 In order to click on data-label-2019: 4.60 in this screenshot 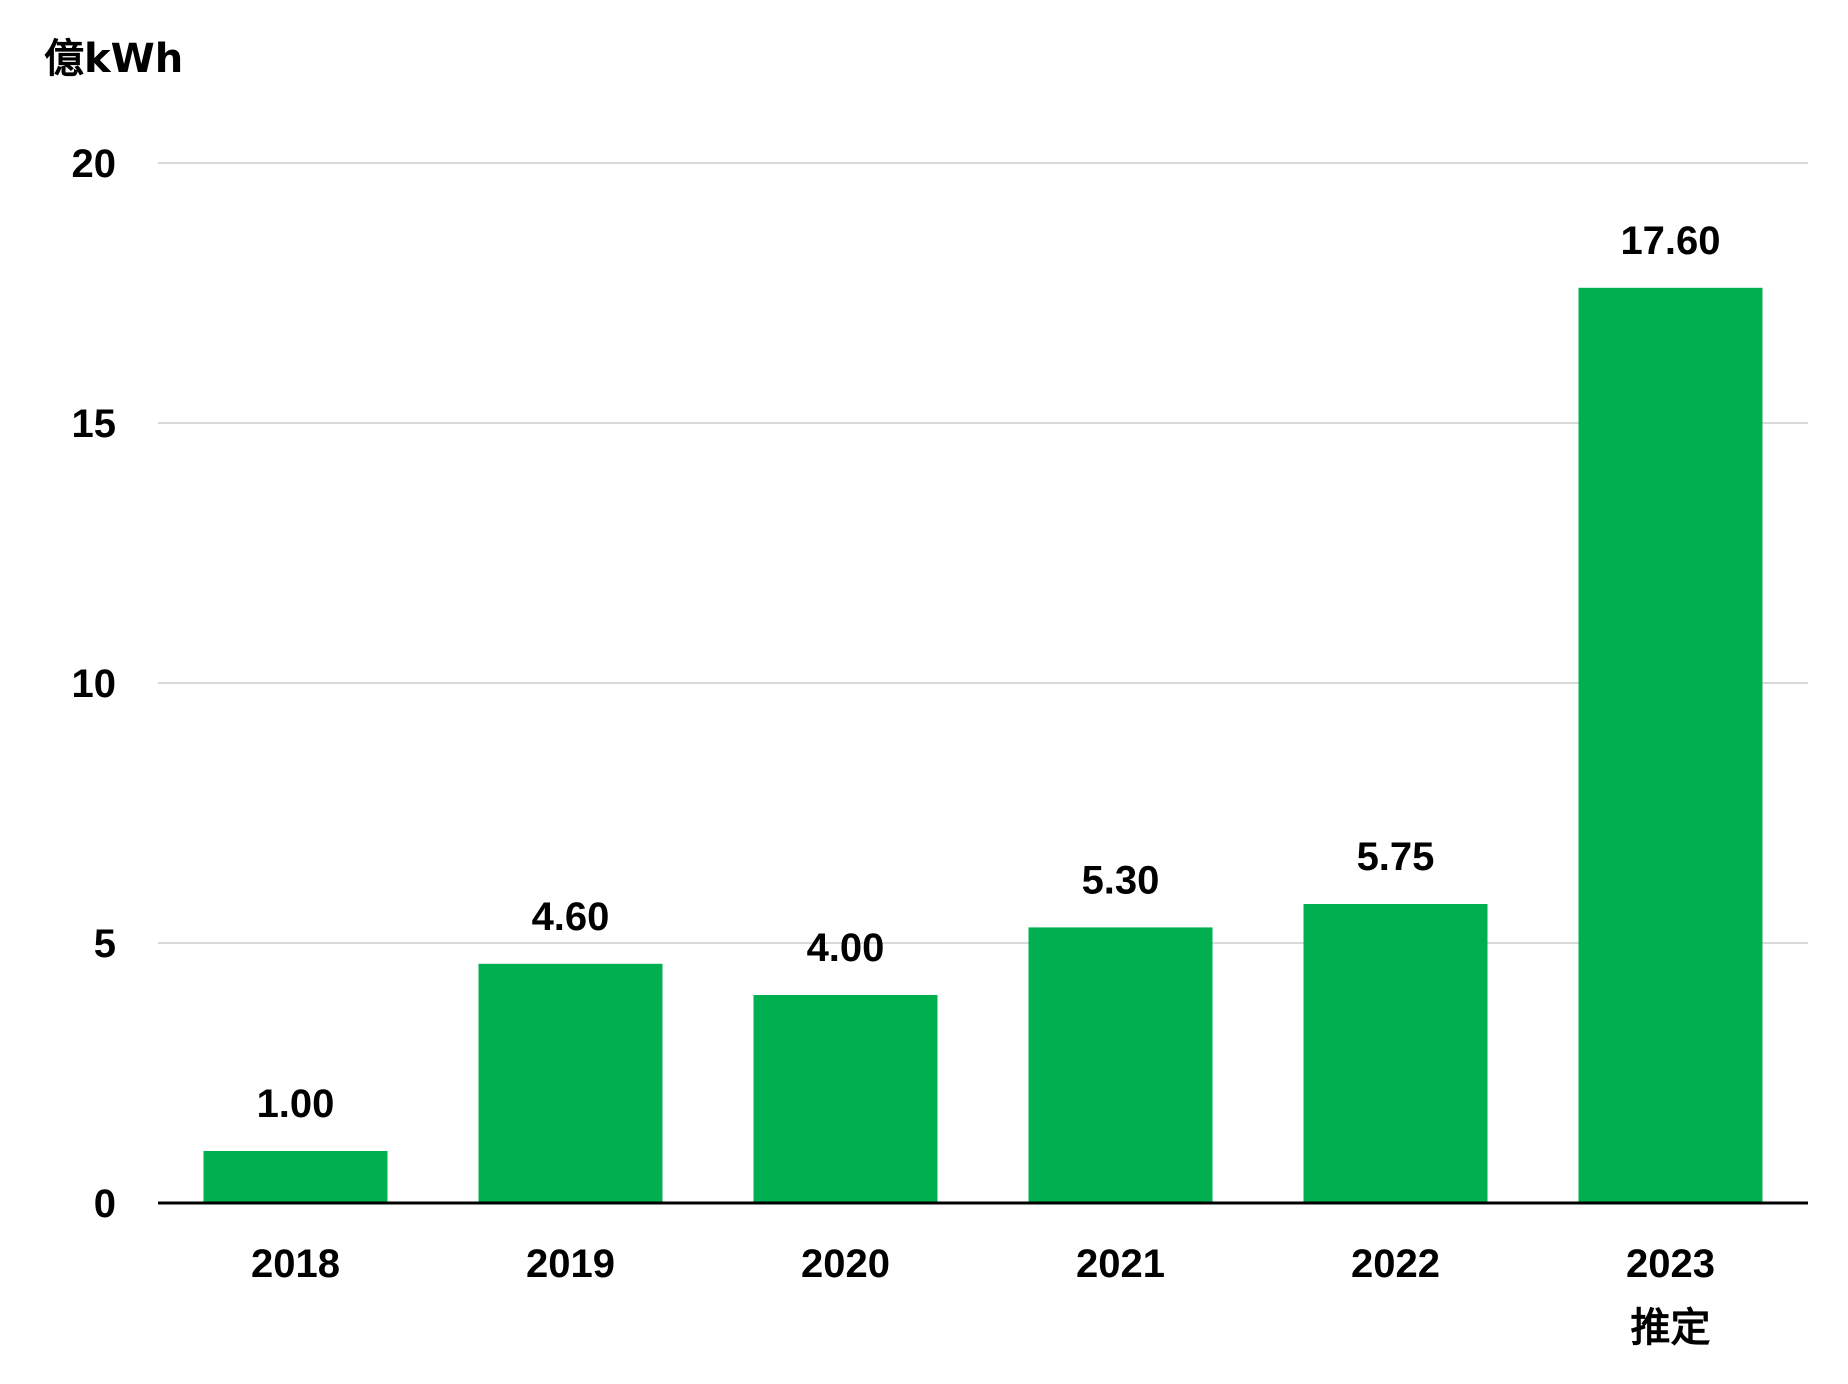, I will do `click(571, 917)`.